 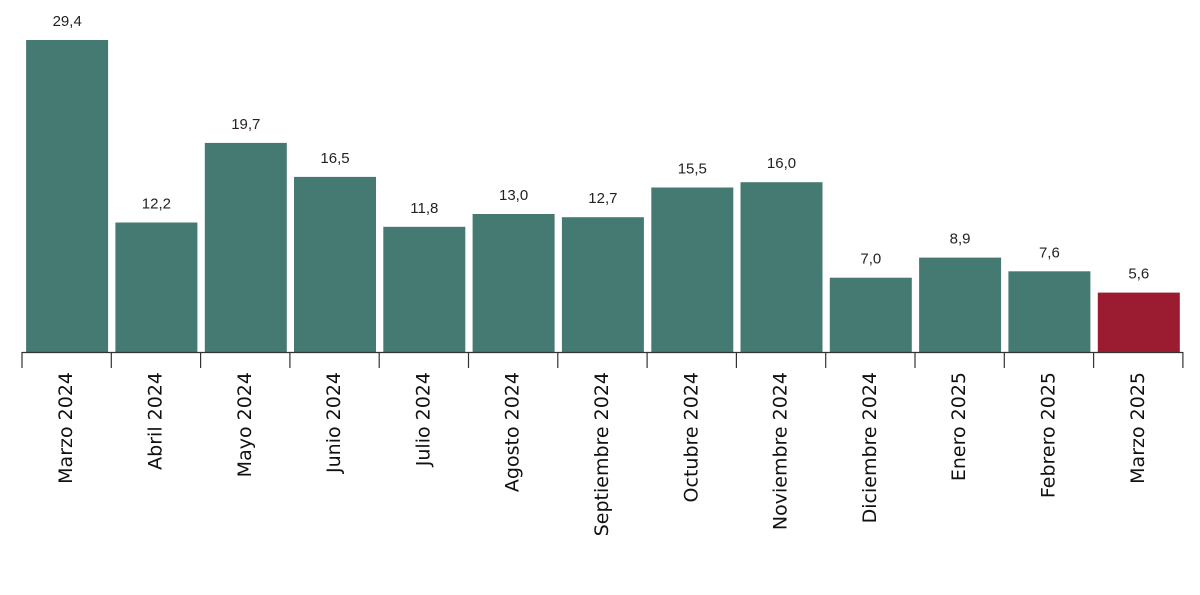 I want to click on value-label-septiembre-2024: 12,7, so click(x=602, y=198).